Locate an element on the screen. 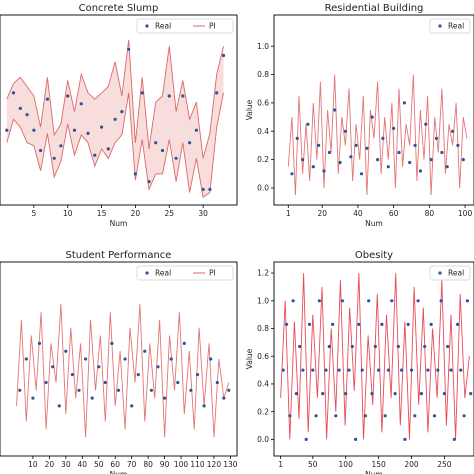 Image resolution: width=474 pixels, height=474 pixels. y-tick-label: 0.4 is located at coordinates (263, 131).